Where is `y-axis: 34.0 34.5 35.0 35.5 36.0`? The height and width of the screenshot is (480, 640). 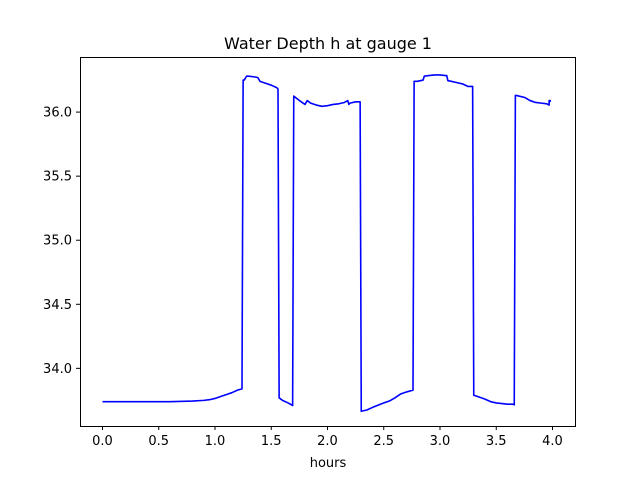 y-axis: 34.0 34.5 35.0 35.5 36.0 is located at coordinates (61, 241).